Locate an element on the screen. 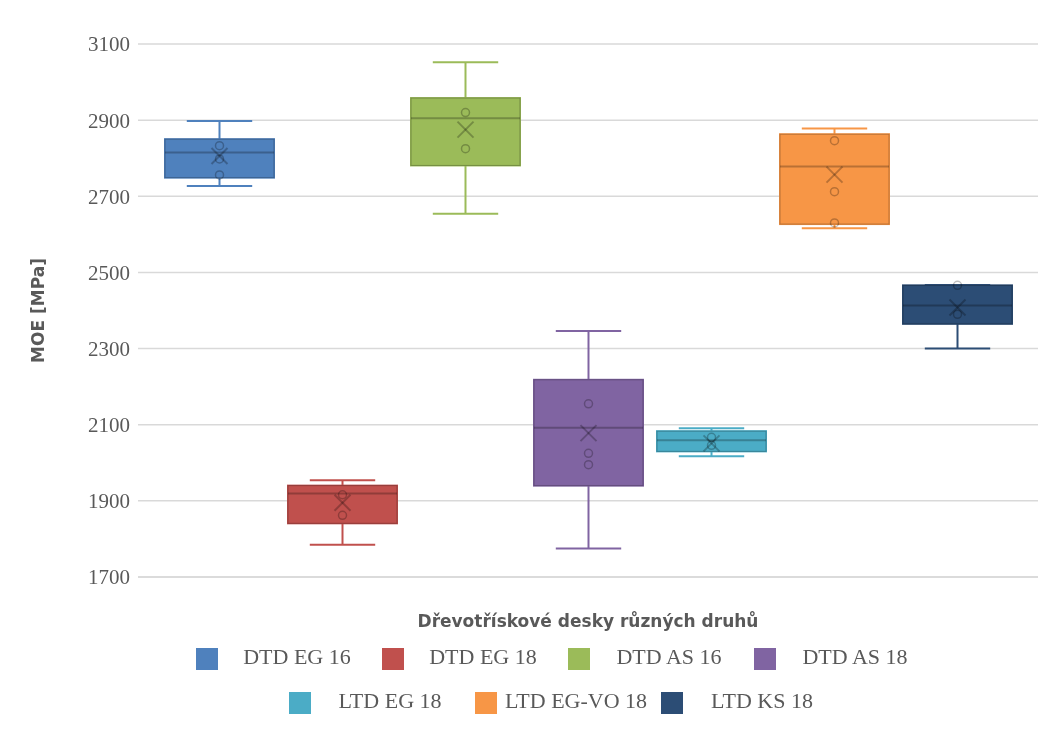  legend-label: LTD EG 18 is located at coordinates (390, 701).